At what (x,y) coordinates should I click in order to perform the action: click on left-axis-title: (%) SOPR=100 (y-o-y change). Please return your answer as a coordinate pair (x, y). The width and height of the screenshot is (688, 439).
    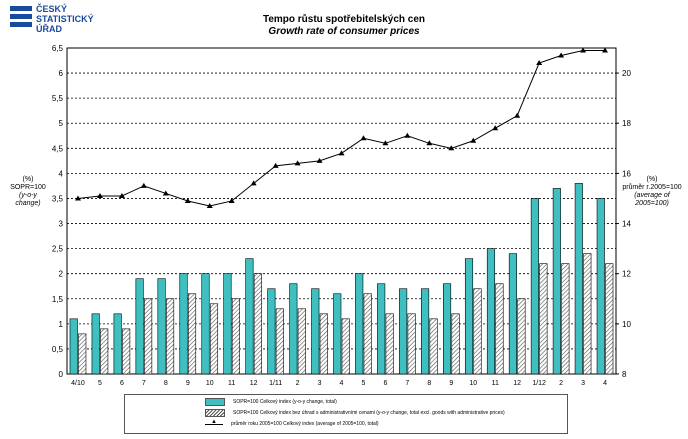
    Looking at the image, I should click on (28, 192).